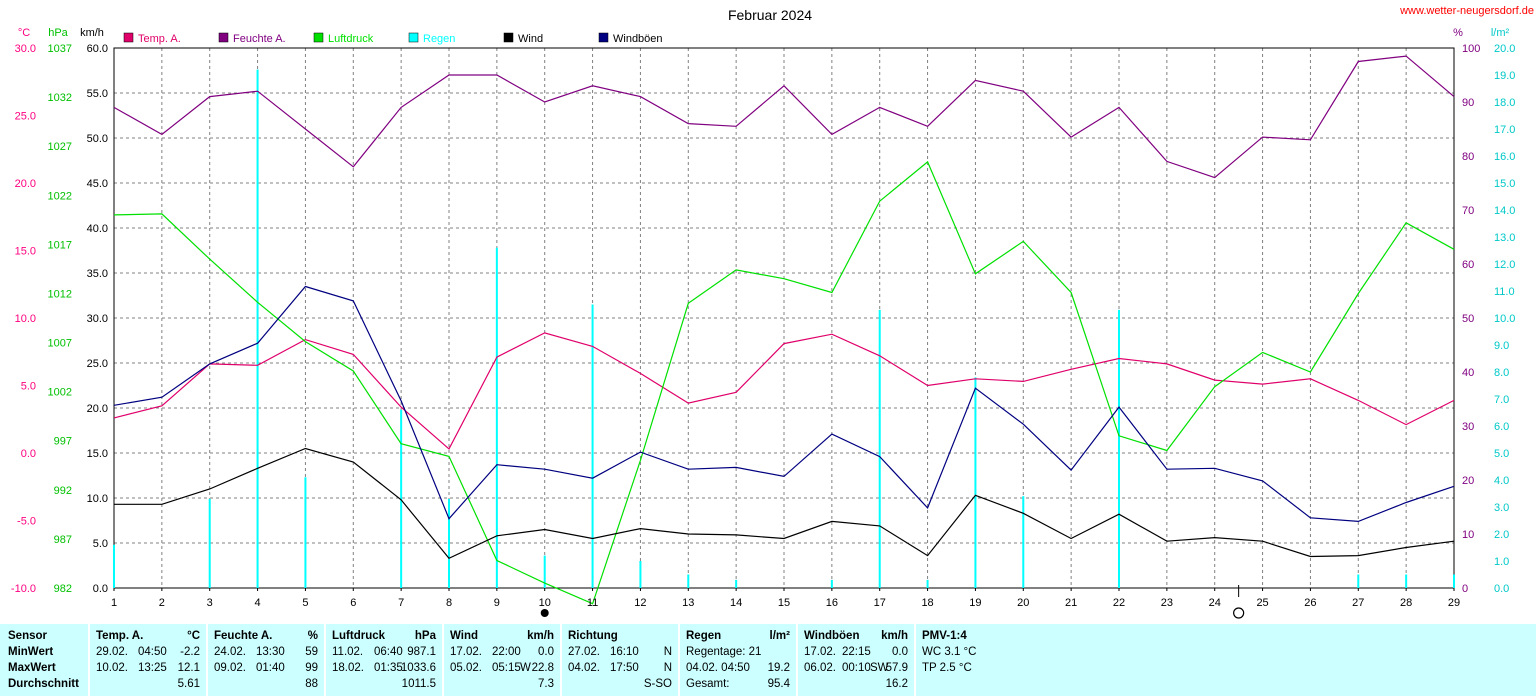  What do you see at coordinates (152, 652) in the screenshot?
I see `stats-temp-min-time: 04:50` at bounding box center [152, 652].